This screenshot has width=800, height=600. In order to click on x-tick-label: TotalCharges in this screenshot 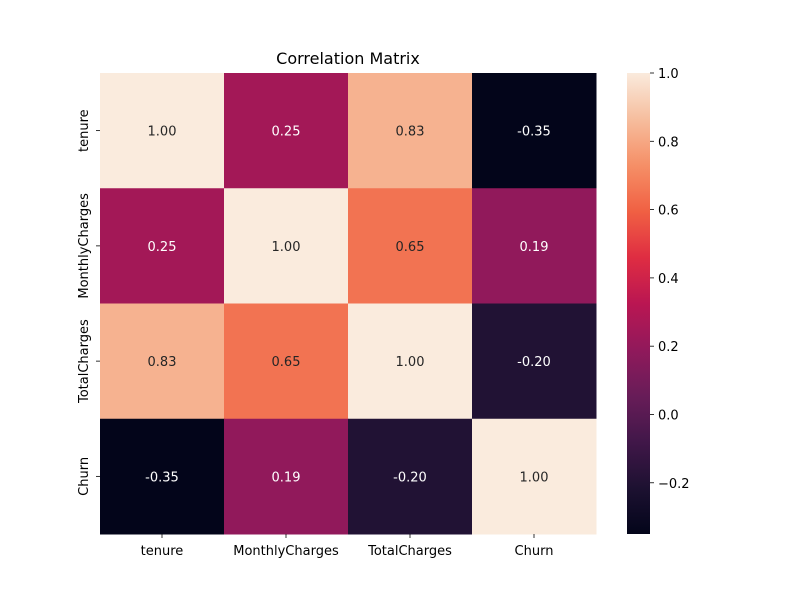, I will do `click(409, 551)`.